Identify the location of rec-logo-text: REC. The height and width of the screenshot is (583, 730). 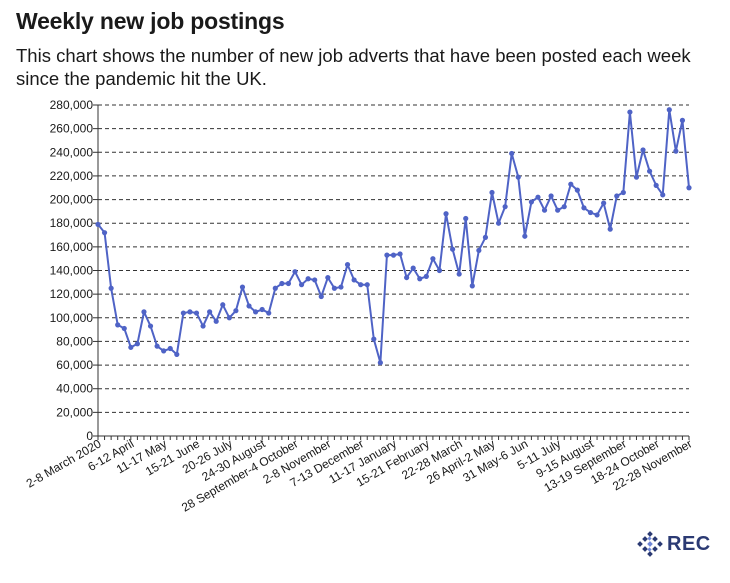
(689, 543).